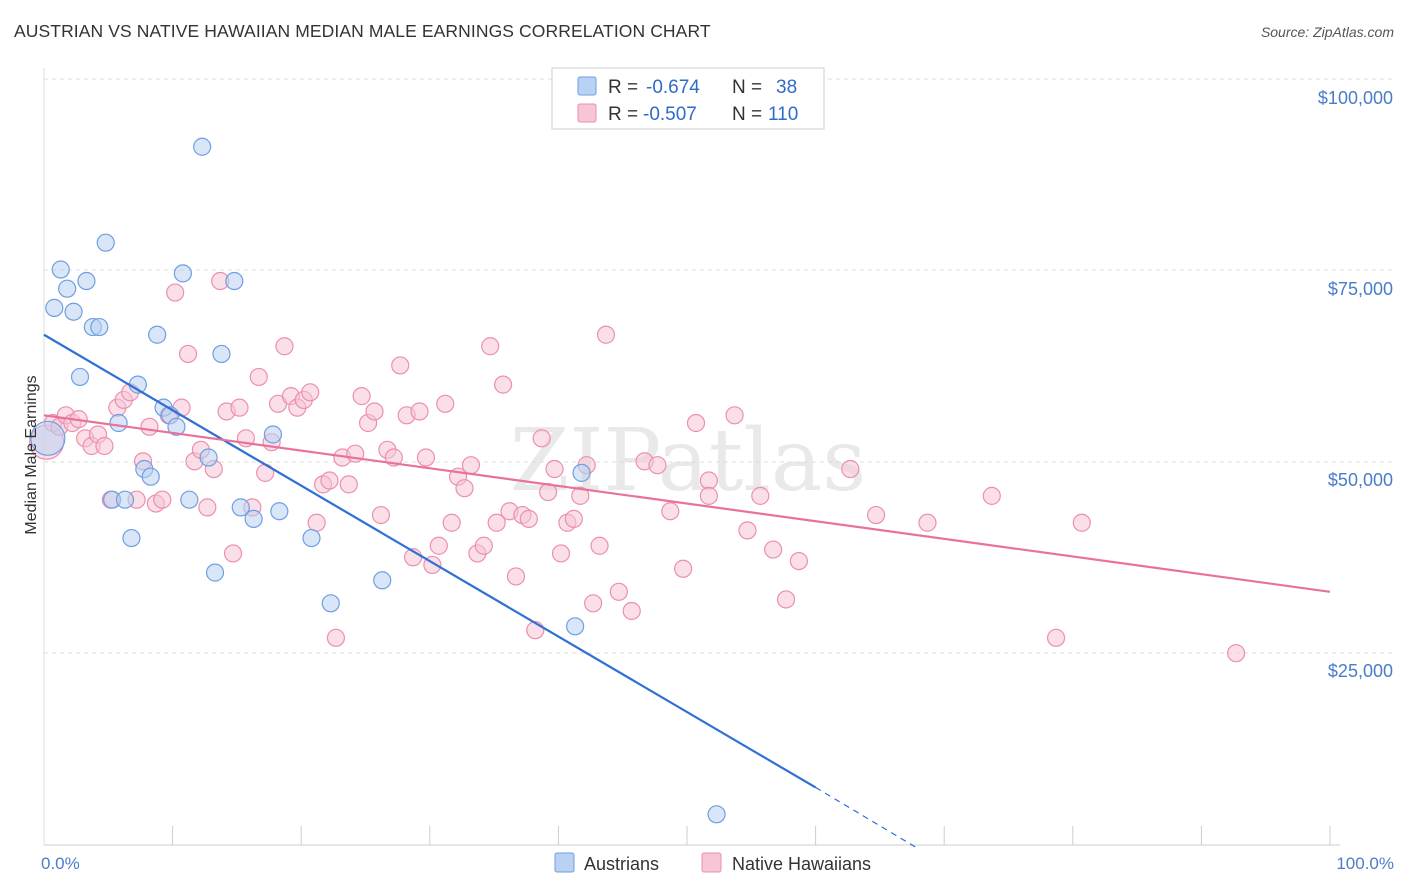  Describe the element at coordinates (564, 862) in the screenshot. I see `bottom-legend-swatch-austrians` at that location.